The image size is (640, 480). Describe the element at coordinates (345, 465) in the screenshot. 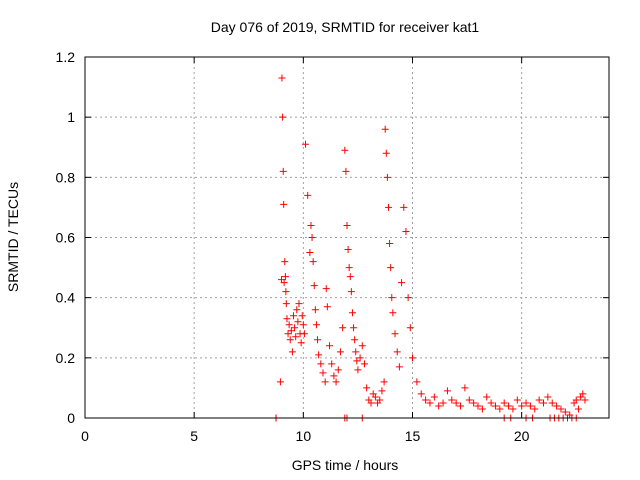

I see `x-axis-label: GPS time / hours` at that location.